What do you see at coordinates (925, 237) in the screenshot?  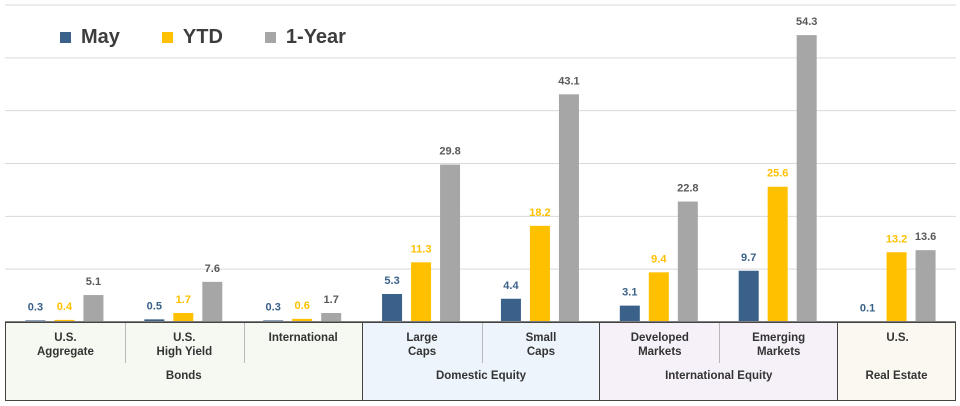 I see `data-label-1-year-8: 13.6` at bounding box center [925, 237].